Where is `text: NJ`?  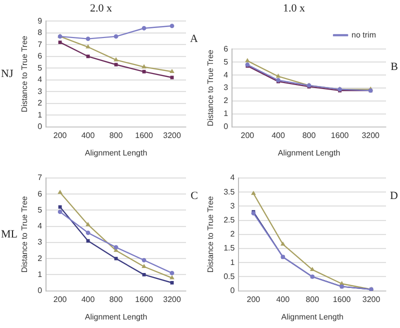
text: NJ is located at coordinates (7, 74).